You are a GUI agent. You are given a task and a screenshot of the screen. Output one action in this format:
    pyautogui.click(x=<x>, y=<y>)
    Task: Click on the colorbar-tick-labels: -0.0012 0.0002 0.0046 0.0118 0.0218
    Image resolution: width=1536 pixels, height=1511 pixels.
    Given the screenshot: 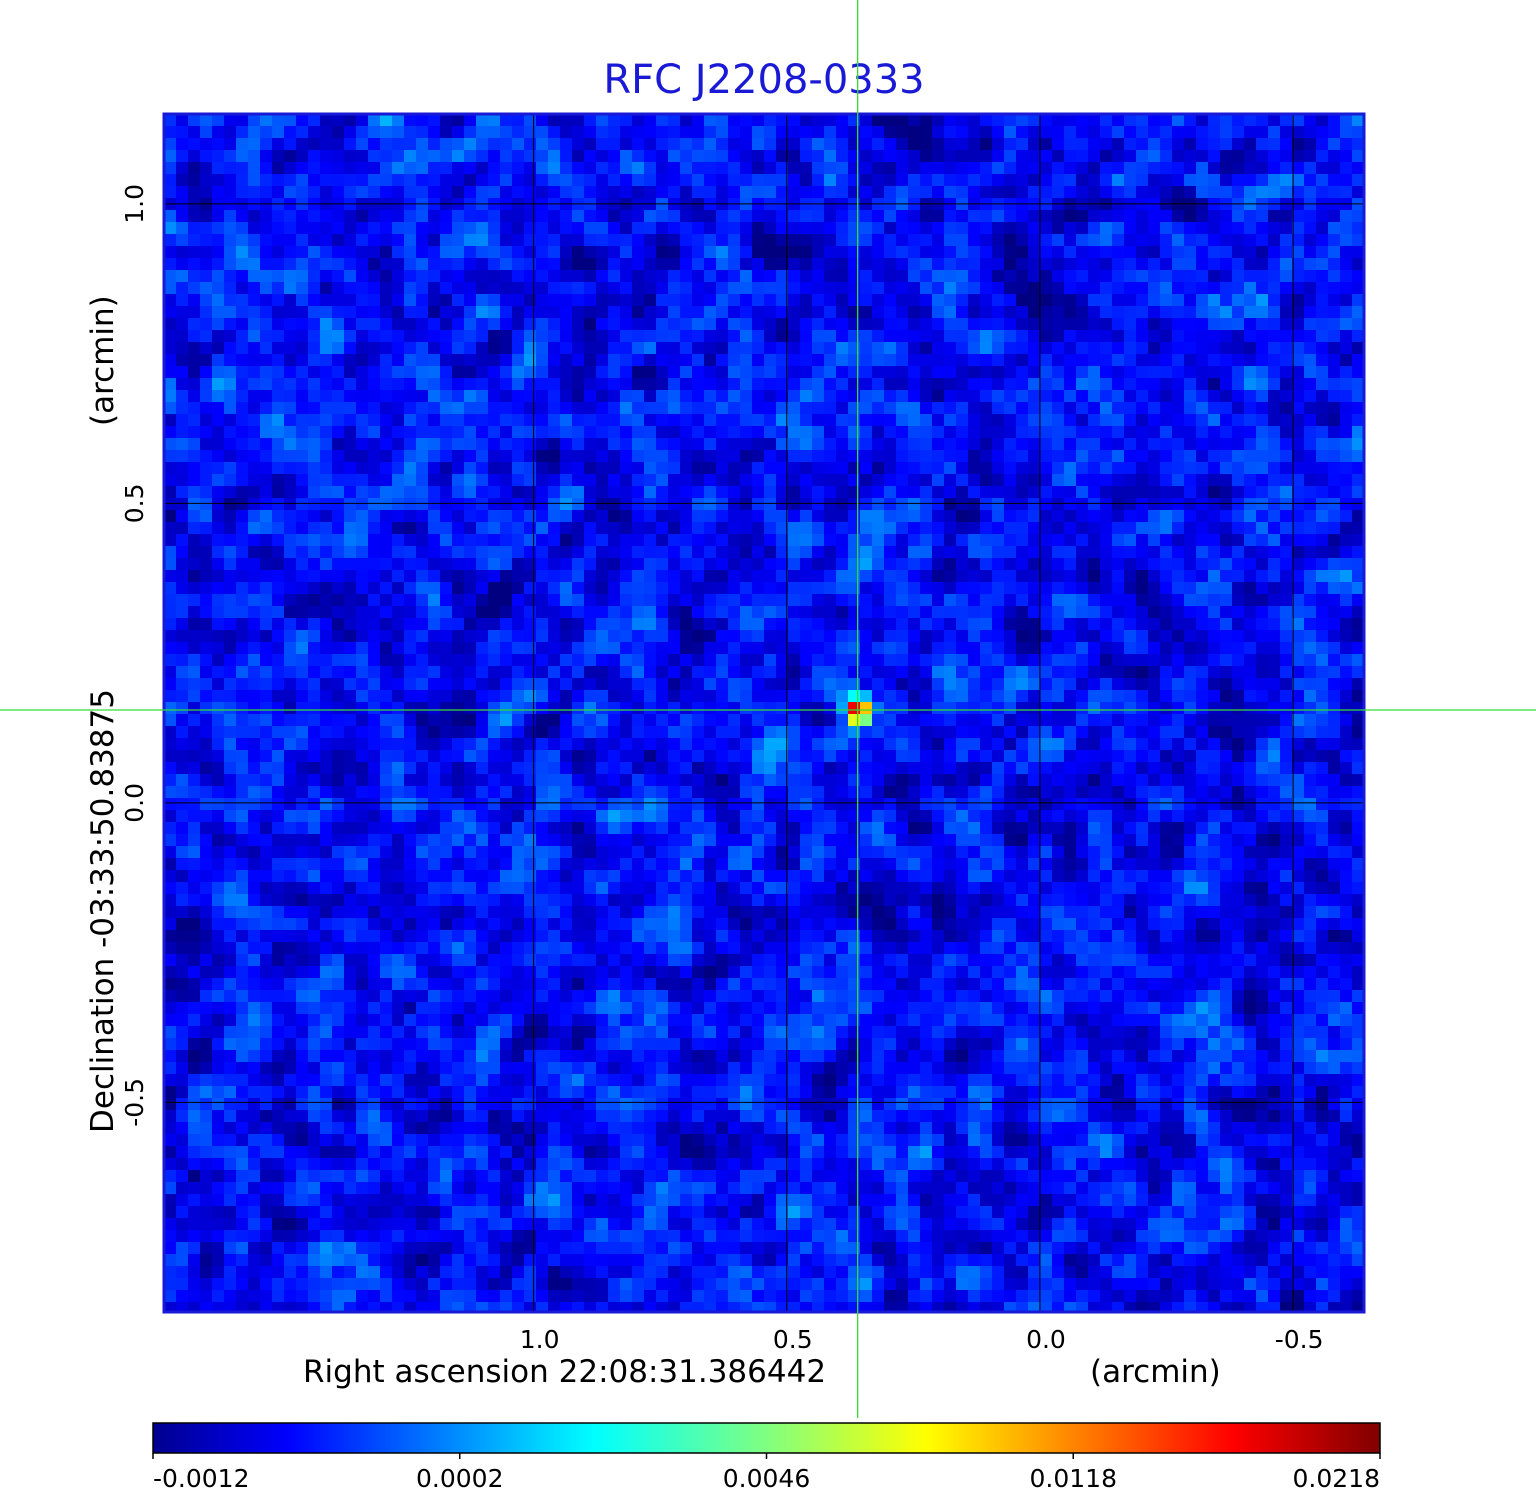 What is the action you would take?
    pyautogui.click(x=766, y=1473)
    